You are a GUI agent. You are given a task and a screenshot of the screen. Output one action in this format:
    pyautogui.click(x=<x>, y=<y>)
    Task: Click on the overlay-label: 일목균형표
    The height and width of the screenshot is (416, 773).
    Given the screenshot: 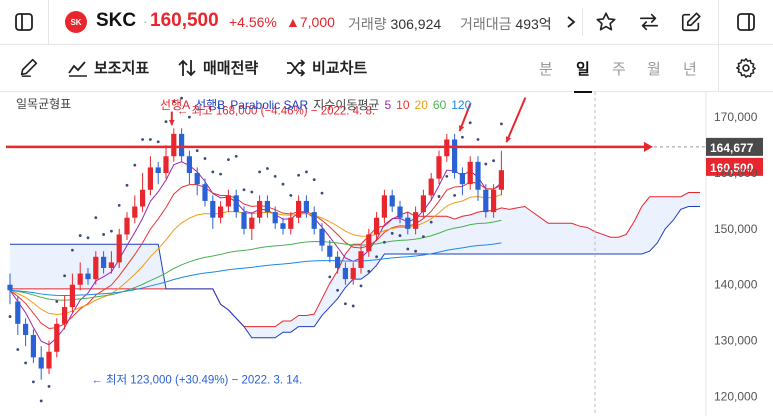 What is the action you would take?
    pyautogui.click(x=43, y=104)
    